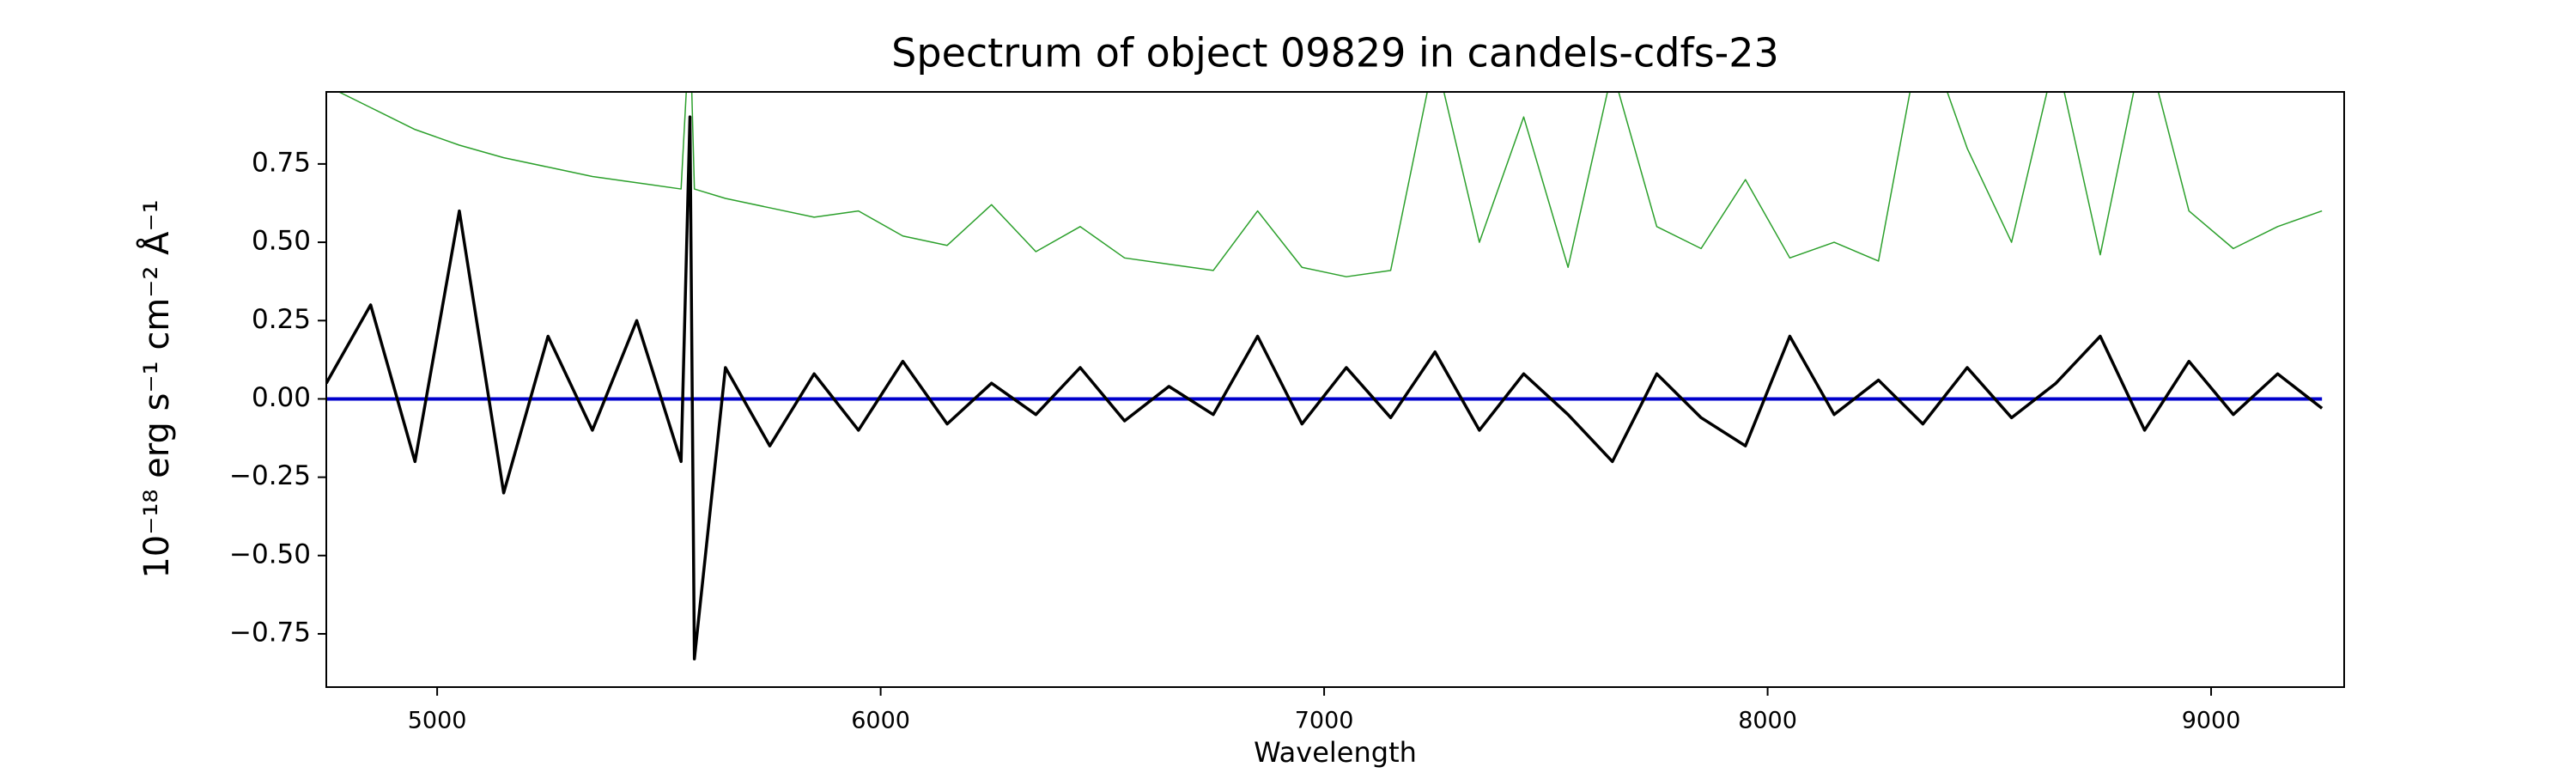  What do you see at coordinates (281, 241) in the screenshot?
I see `y-tick-label: 0.50` at bounding box center [281, 241].